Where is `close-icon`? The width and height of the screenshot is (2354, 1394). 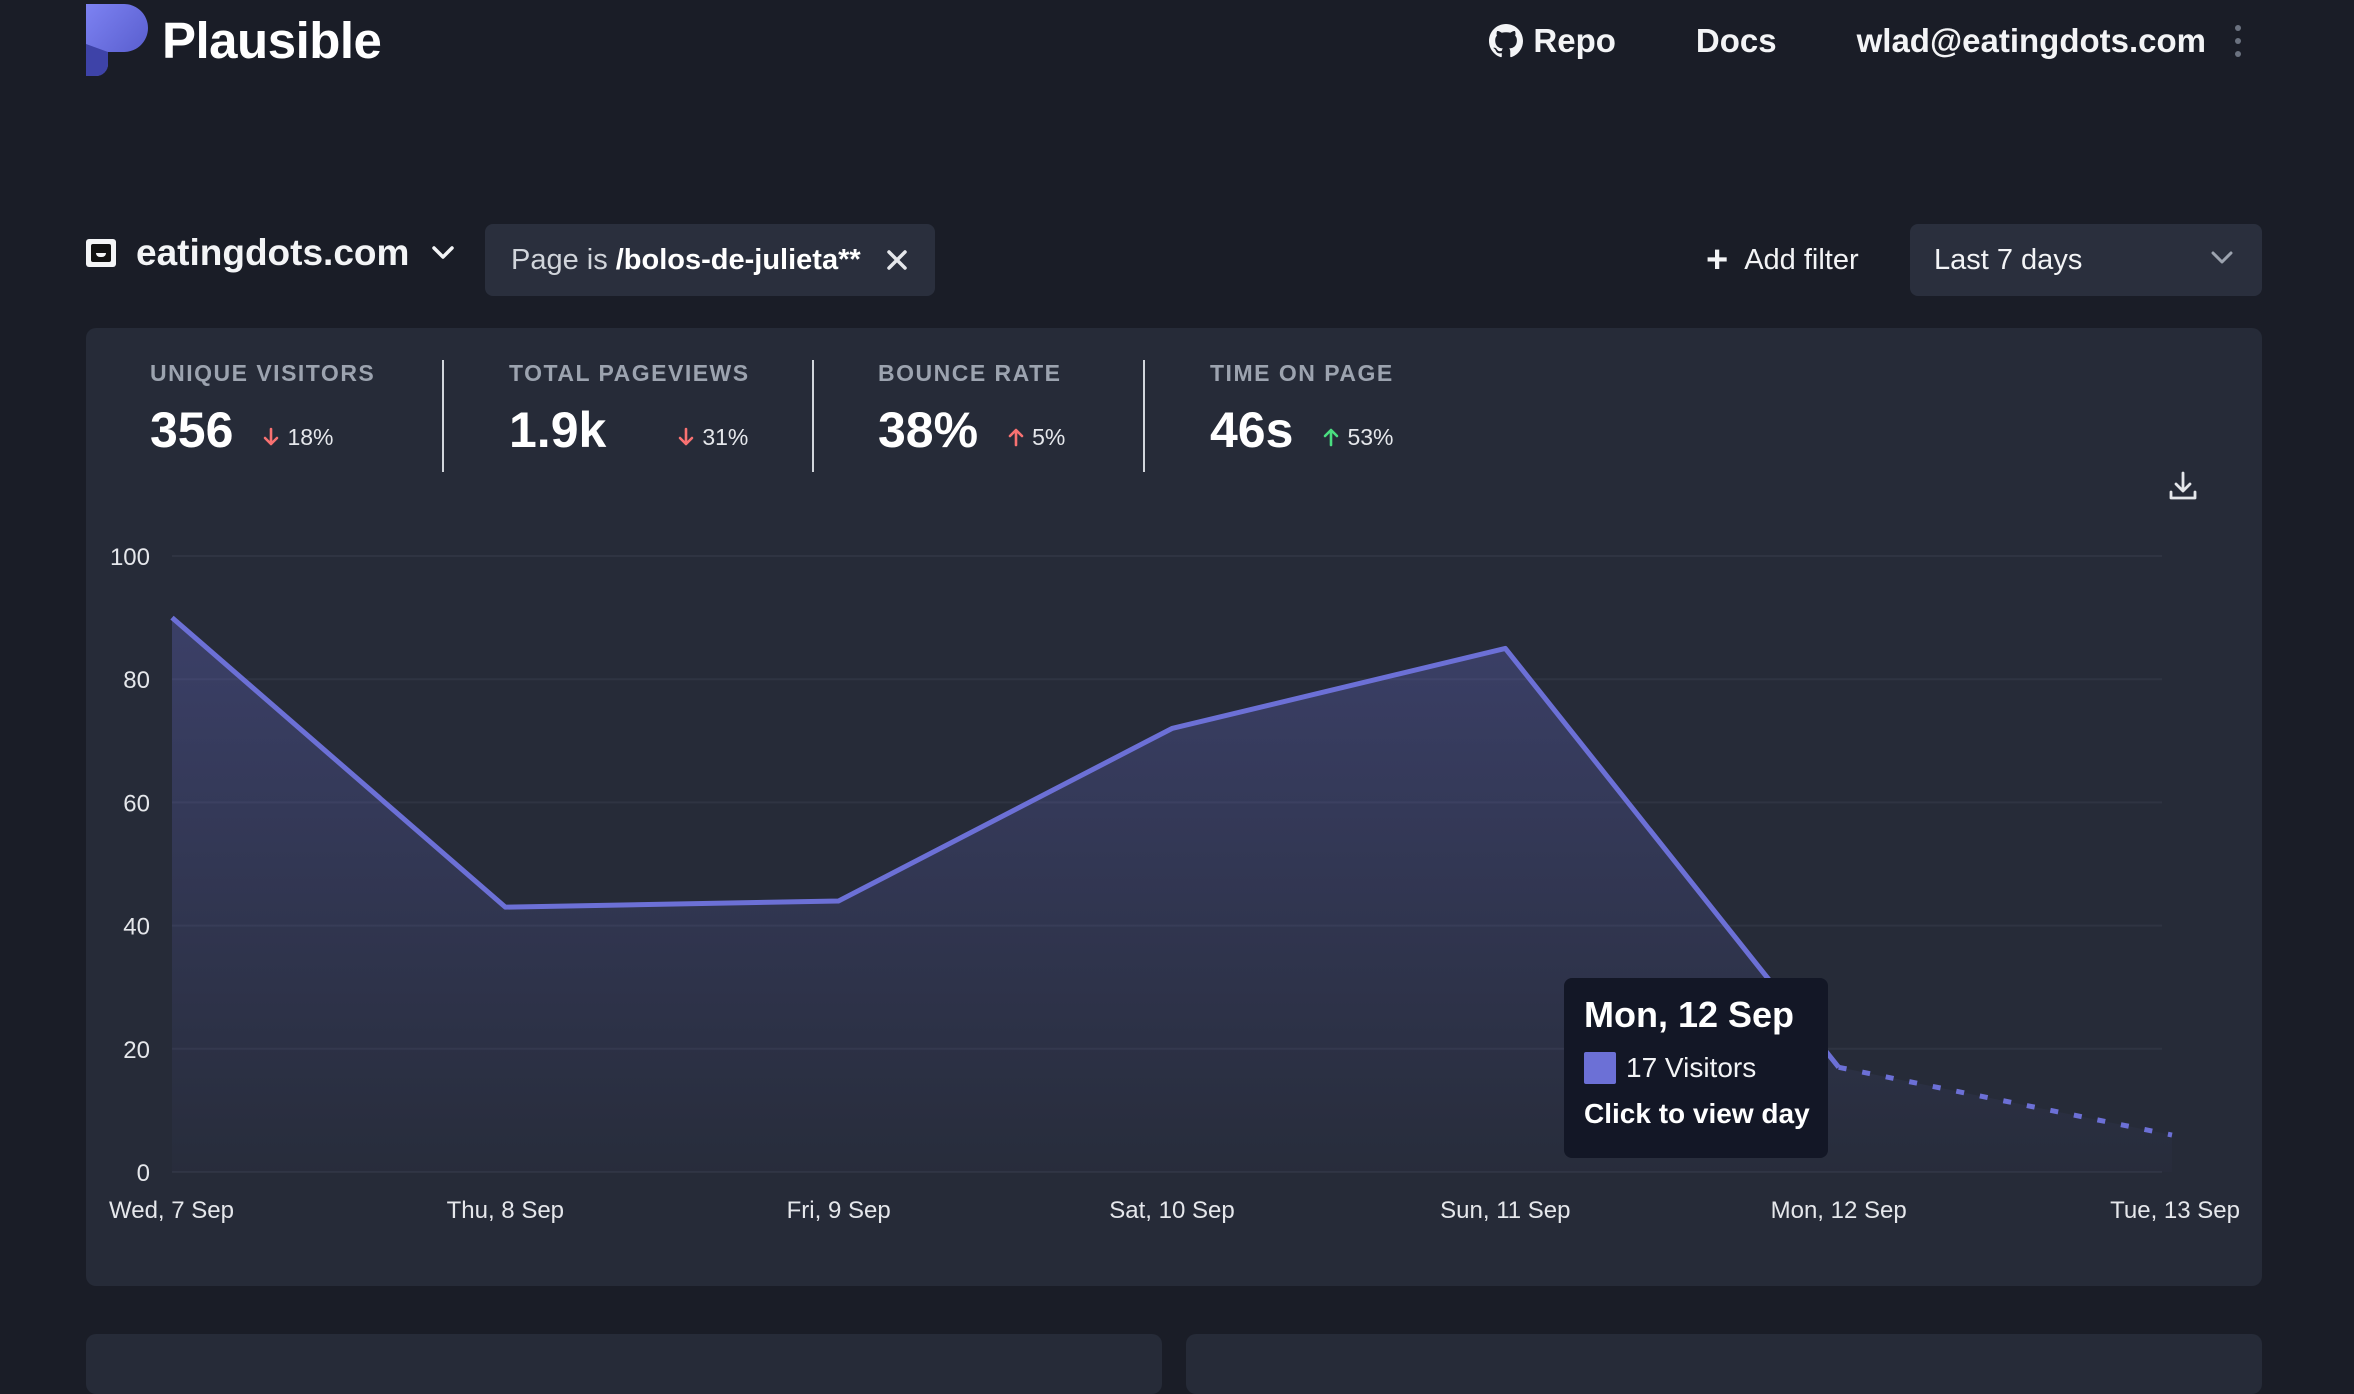
close-icon is located at coordinates (897, 260).